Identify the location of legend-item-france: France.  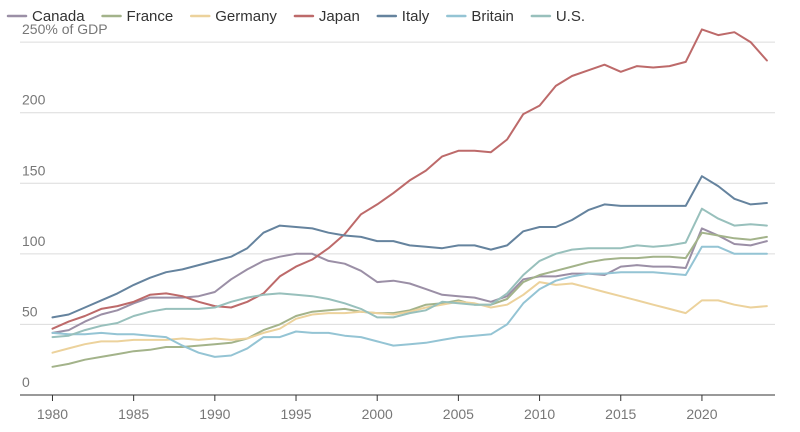
(137, 16).